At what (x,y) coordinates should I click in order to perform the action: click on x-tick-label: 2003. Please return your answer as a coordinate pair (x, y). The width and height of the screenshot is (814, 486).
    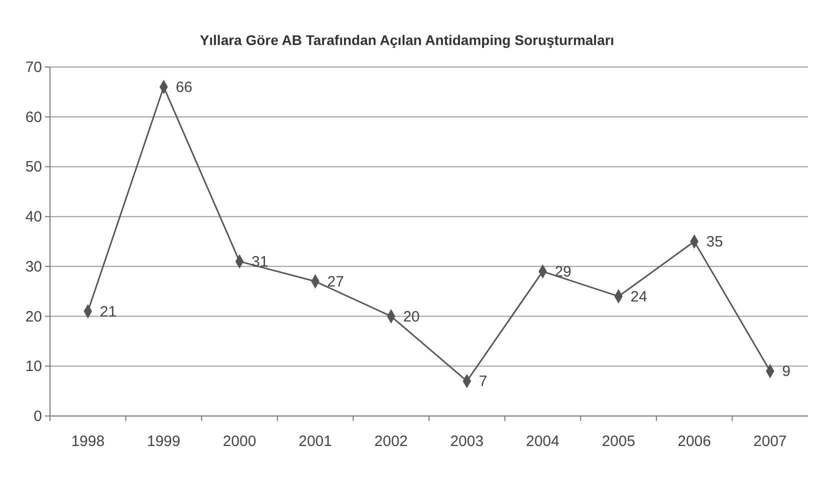
    Looking at the image, I should click on (467, 441).